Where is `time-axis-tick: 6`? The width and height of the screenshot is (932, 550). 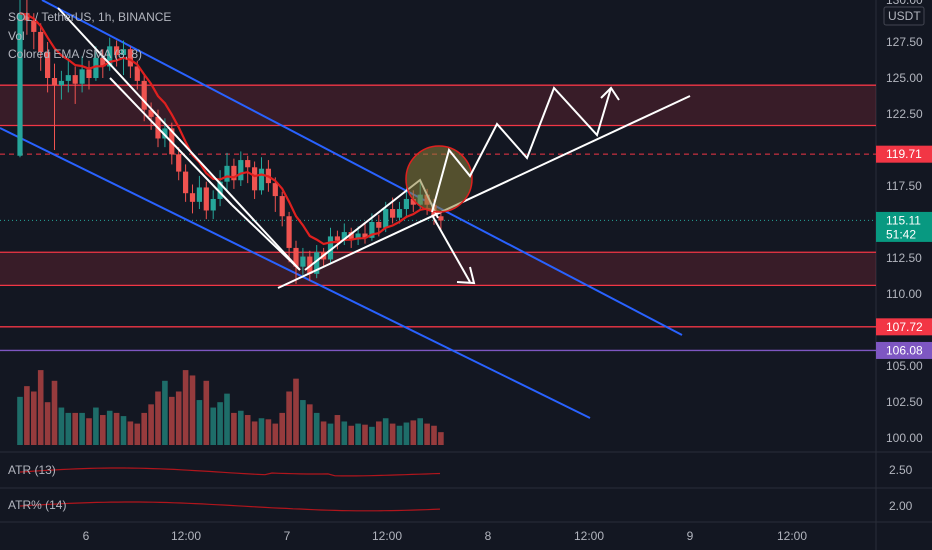 time-axis-tick: 6 is located at coordinates (86, 536).